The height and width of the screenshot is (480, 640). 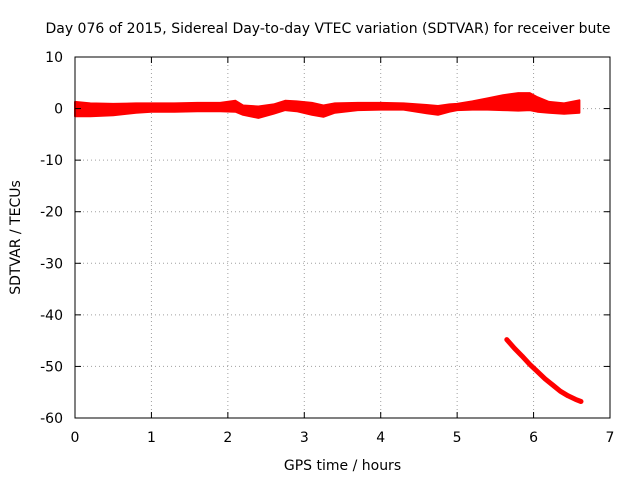 What do you see at coordinates (51, 238) in the screenshot?
I see `y-tick-labels: 10 0 -10 -20 -30 -40 -50 -60` at bounding box center [51, 238].